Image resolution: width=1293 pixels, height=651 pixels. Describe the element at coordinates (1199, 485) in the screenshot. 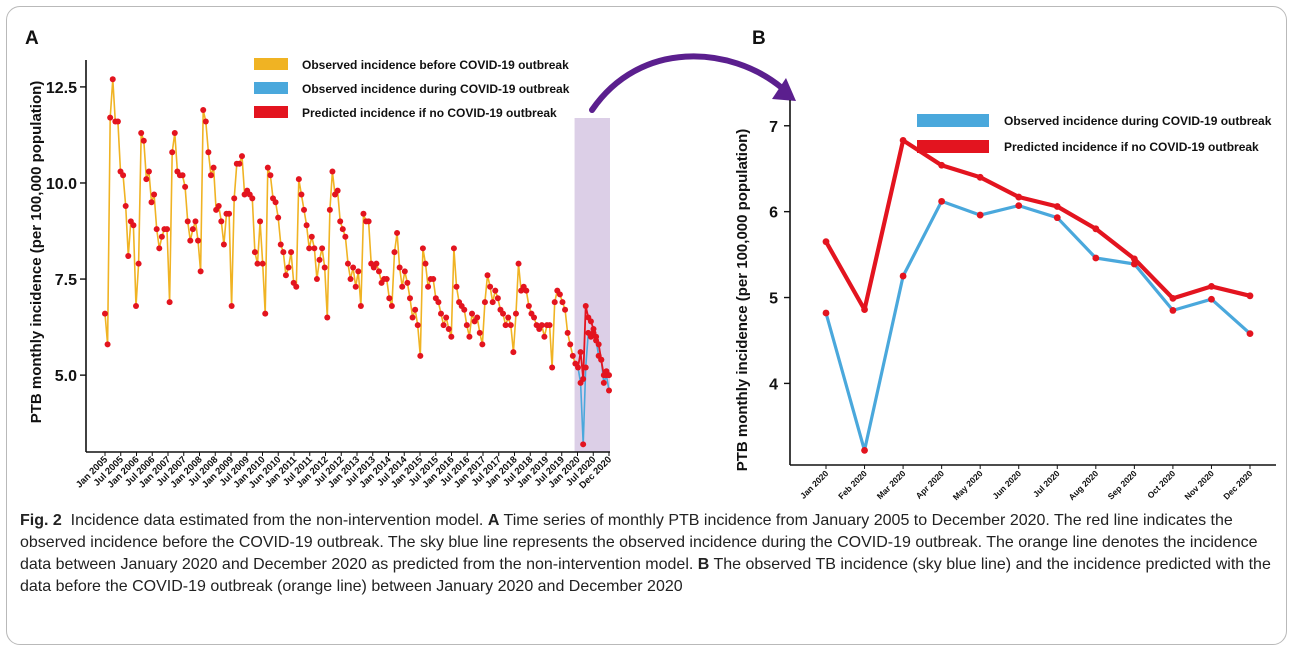

I see `panel-b-x-tick-label: Nov 2020` at that location.